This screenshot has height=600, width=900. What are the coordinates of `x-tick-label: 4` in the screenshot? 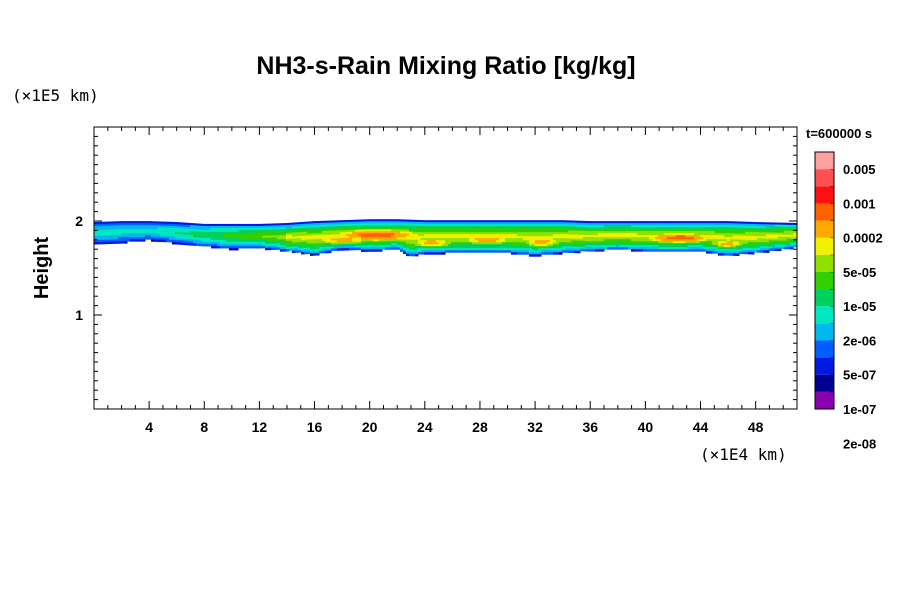 It's located at (149, 427).